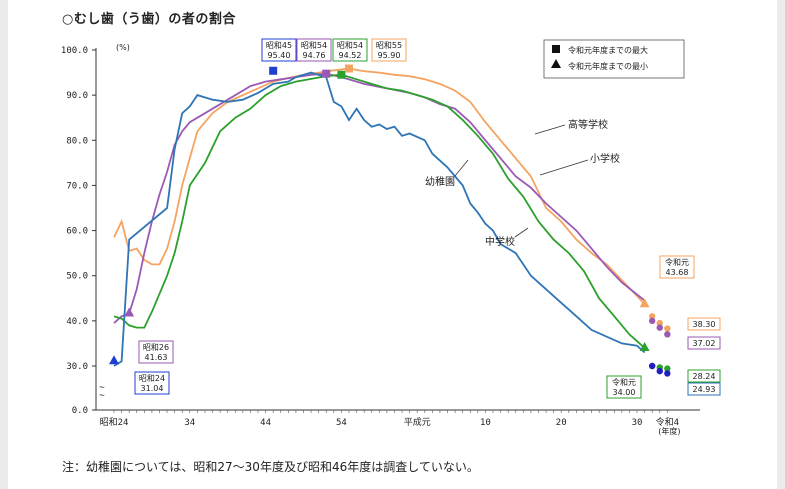 The height and width of the screenshot is (489, 785). What do you see at coordinates (279, 55) in the screenshot?
I see `max-annotation-value: 95.40` at bounding box center [279, 55].